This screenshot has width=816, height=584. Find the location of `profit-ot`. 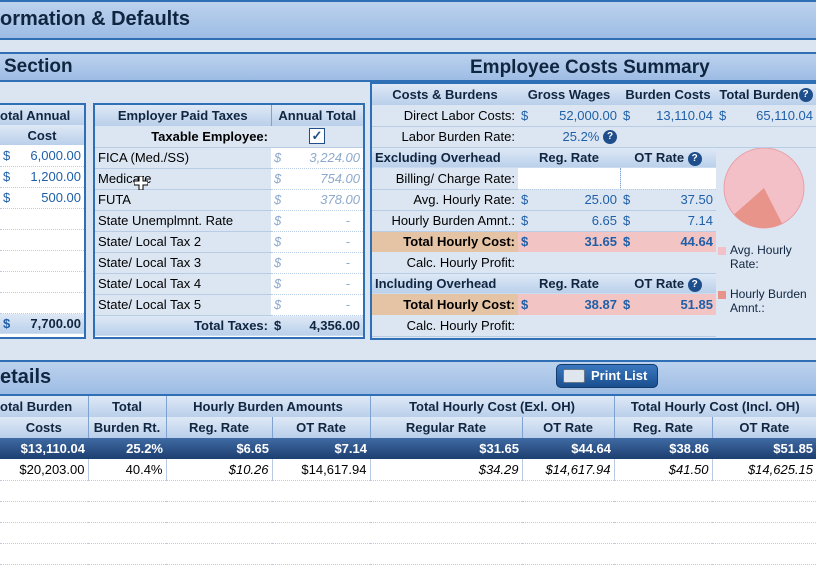

profit-ot is located at coordinates (668, 263).